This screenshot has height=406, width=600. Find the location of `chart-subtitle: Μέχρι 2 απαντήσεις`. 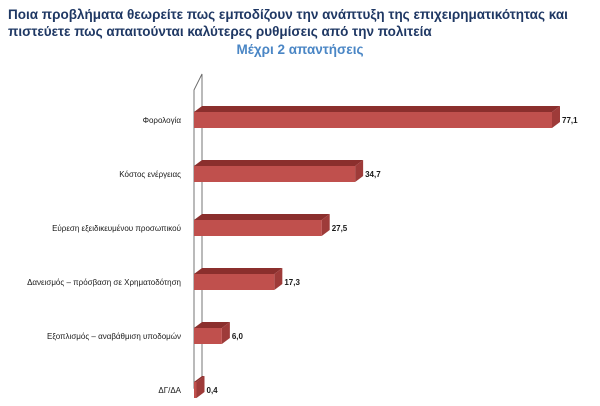

chart-subtitle: Μέχρι 2 απαντήσεις is located at coordinates (300, 49).